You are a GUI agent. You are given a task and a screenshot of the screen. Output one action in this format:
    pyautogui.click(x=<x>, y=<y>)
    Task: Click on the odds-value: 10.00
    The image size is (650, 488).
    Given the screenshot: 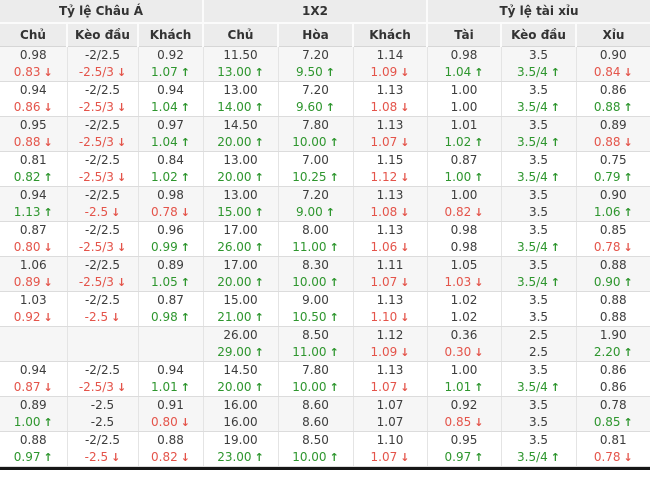 What is the action you would take?
    pyautogui.click(x=309, y=142)
    